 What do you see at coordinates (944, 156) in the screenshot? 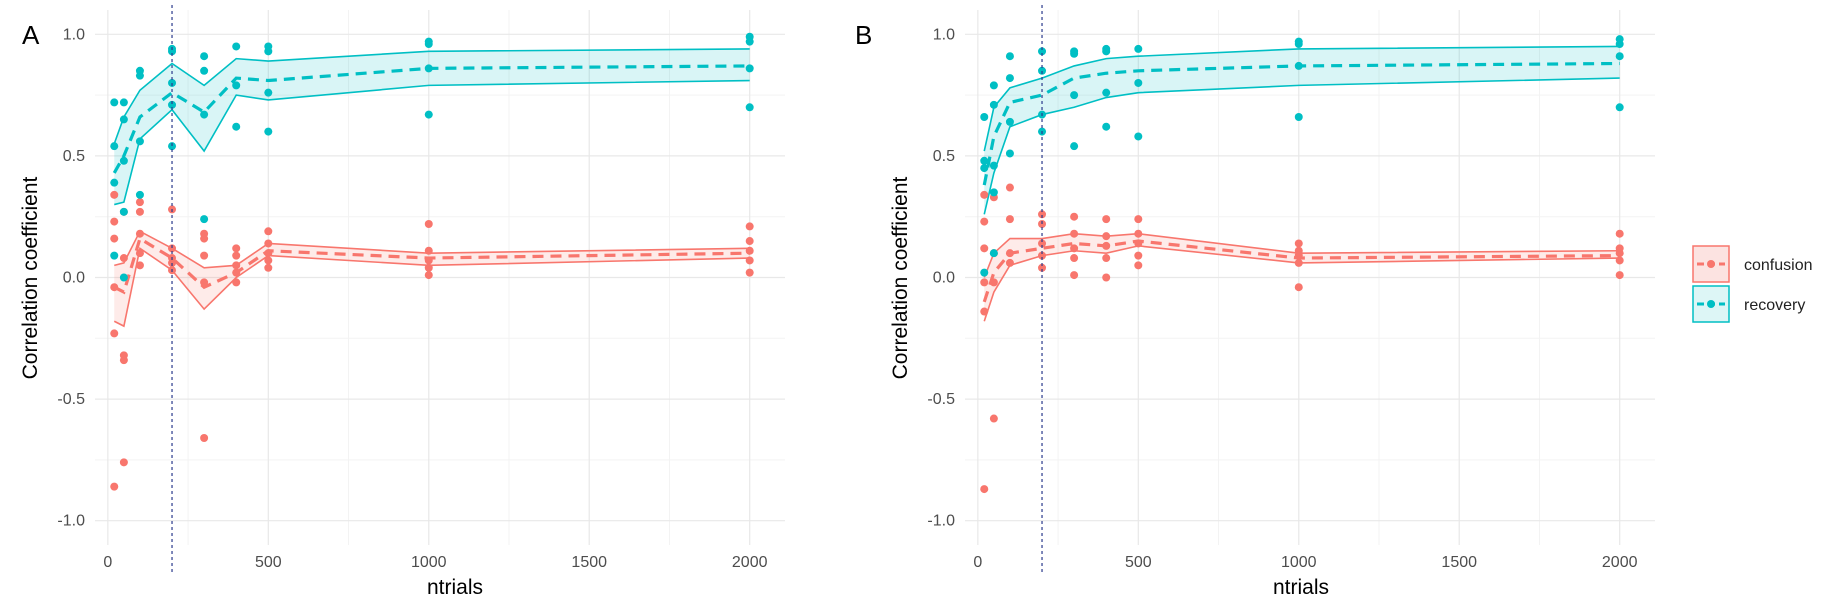
I see `panel-b-y-tick-label-0-5: 0.5` at bounding box center [944, 156].